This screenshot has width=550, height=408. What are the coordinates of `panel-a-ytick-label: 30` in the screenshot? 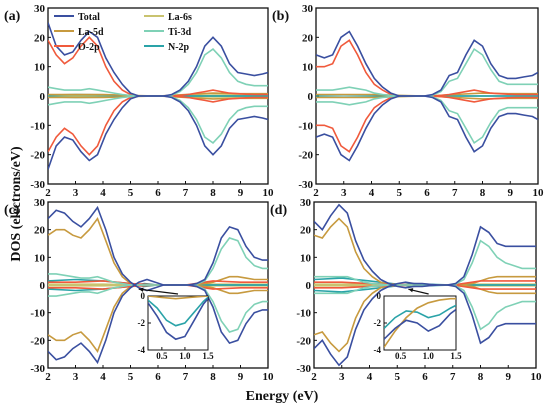 It's located at (40, 9).